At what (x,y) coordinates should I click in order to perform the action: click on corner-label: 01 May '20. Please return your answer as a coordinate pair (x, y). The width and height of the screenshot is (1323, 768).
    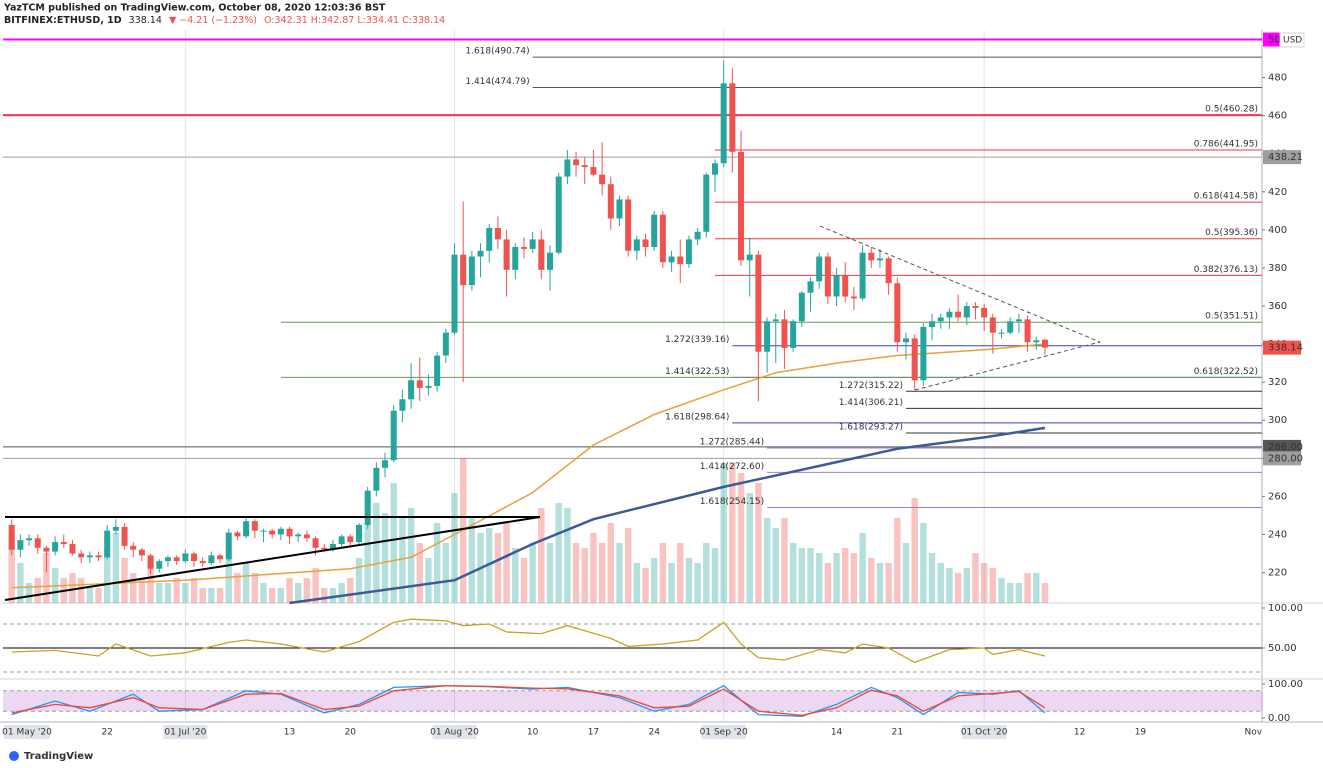
    Looking at the image, I should click on (27, 733).